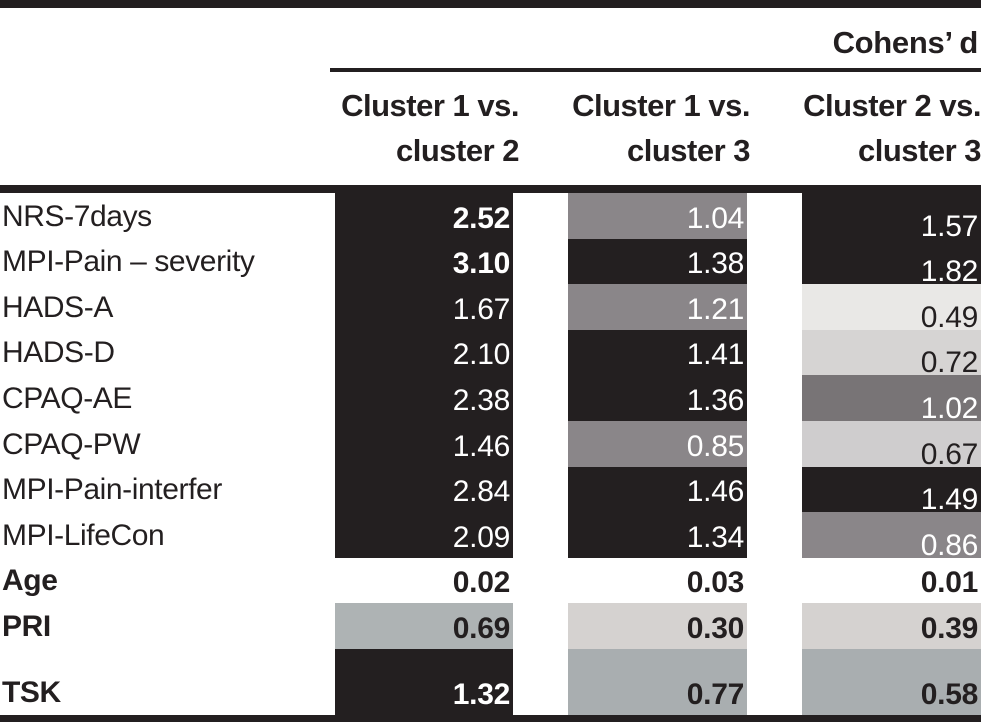 Image resolution: width=981 pixels, height=722 pixels. I want to click on cell-value: 1.04, so click(715, 218).